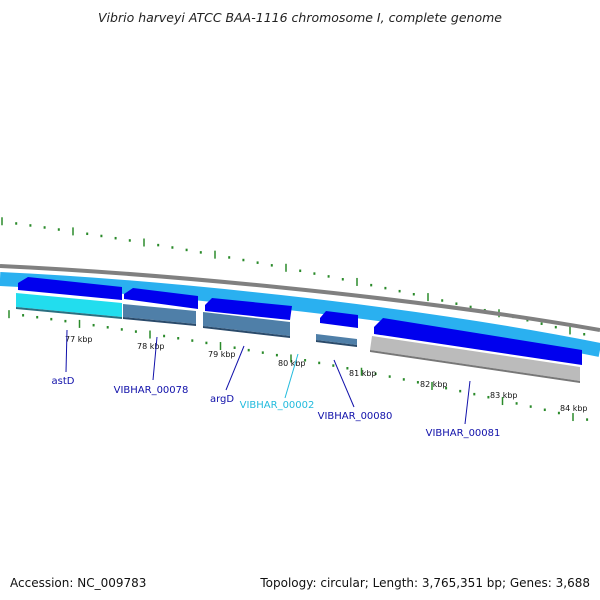 The image size is (600, 600). I want to click on gene-label-VIBHAR_00002: VIBHAR_00002, so click(277, 405).